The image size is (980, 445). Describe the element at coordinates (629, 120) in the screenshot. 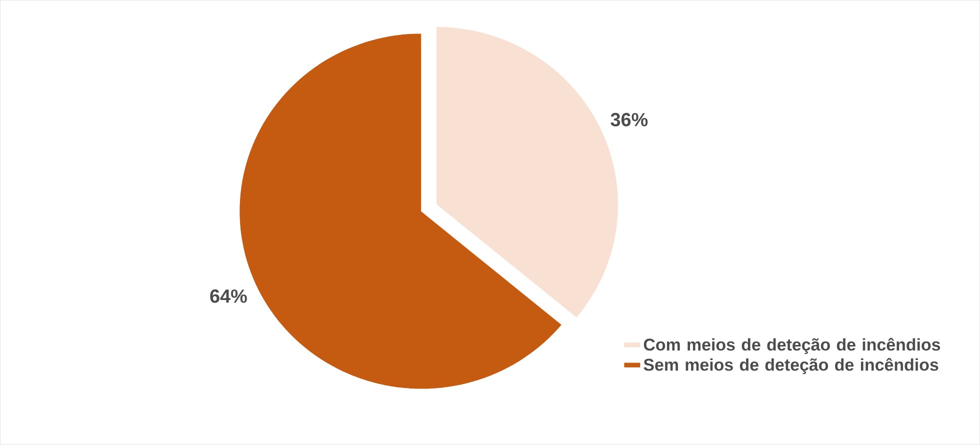

I see `data-label: 36%` at that location.